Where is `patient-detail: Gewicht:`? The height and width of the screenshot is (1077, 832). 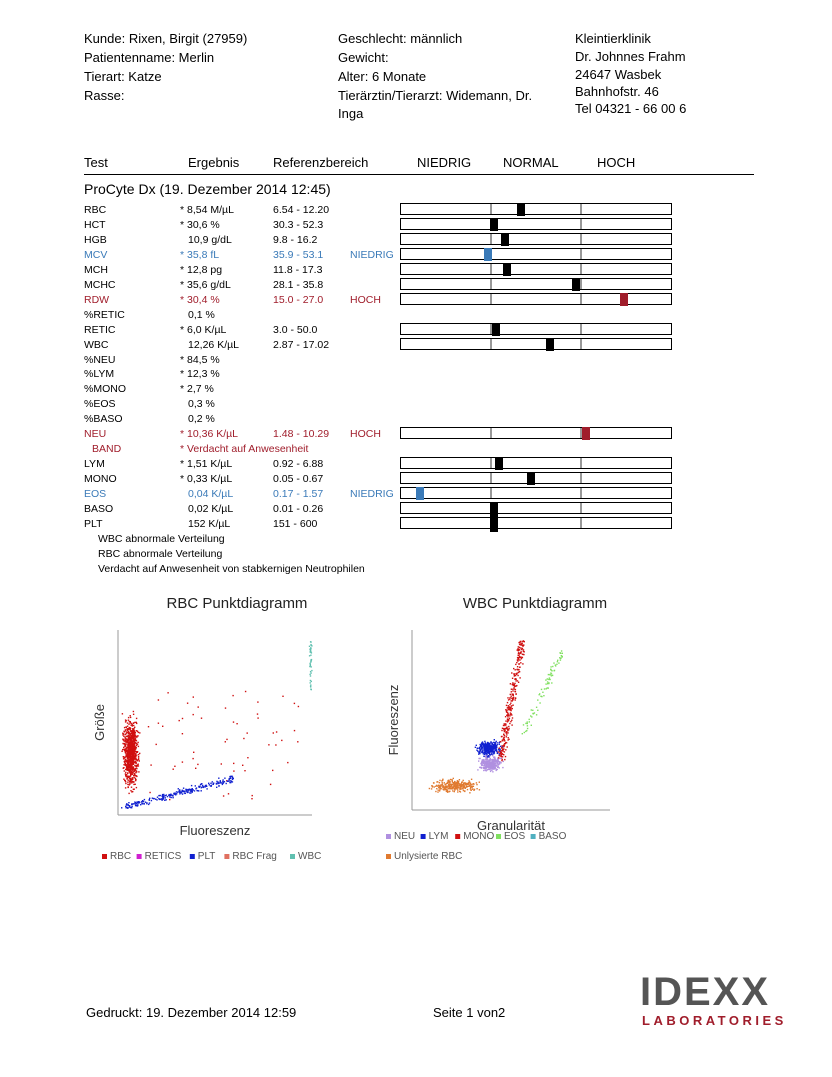 patient-detail: Gewicht: is located at coordinates (363, 57).